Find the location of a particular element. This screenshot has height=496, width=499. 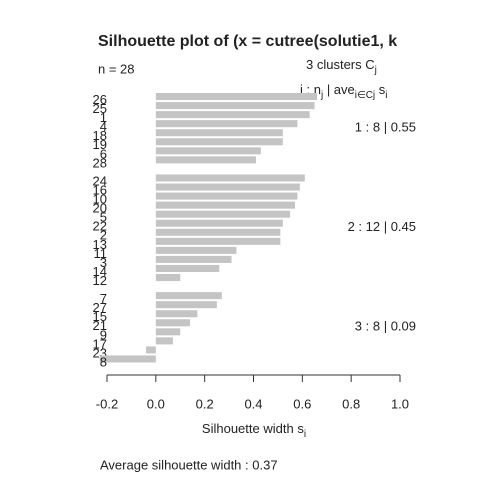

text-part: Silhouette width s is located at coordinates (253, 428).